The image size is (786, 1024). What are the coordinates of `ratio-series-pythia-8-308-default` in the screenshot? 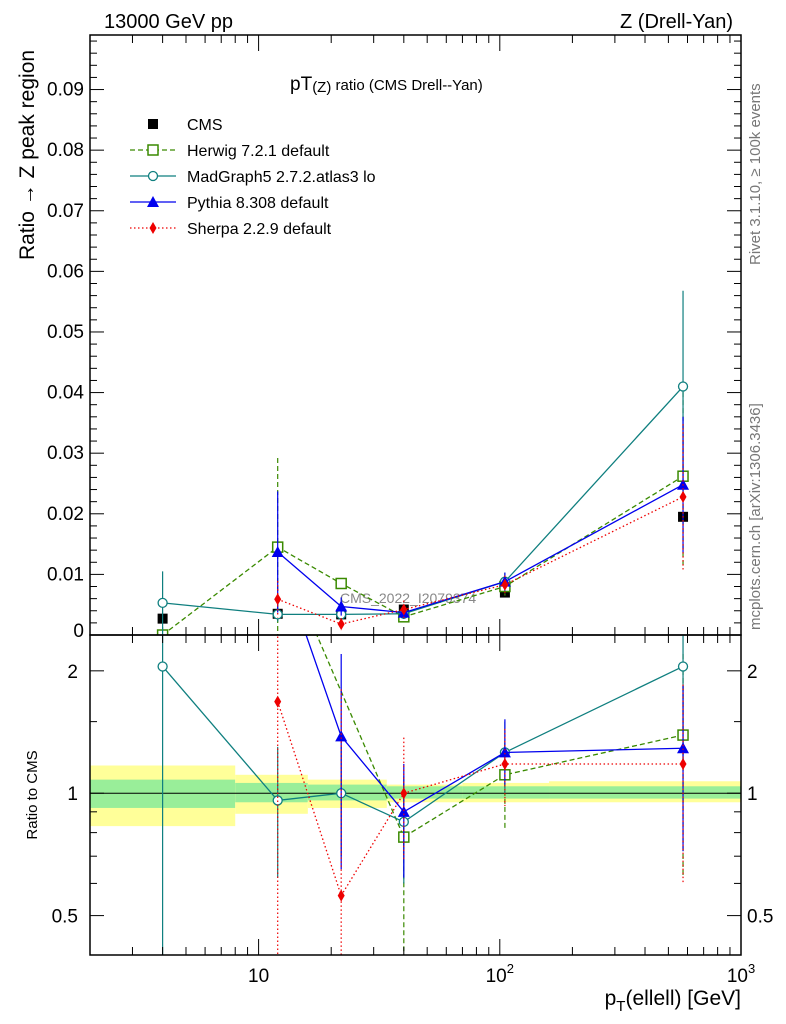 It's located at (497, 756).